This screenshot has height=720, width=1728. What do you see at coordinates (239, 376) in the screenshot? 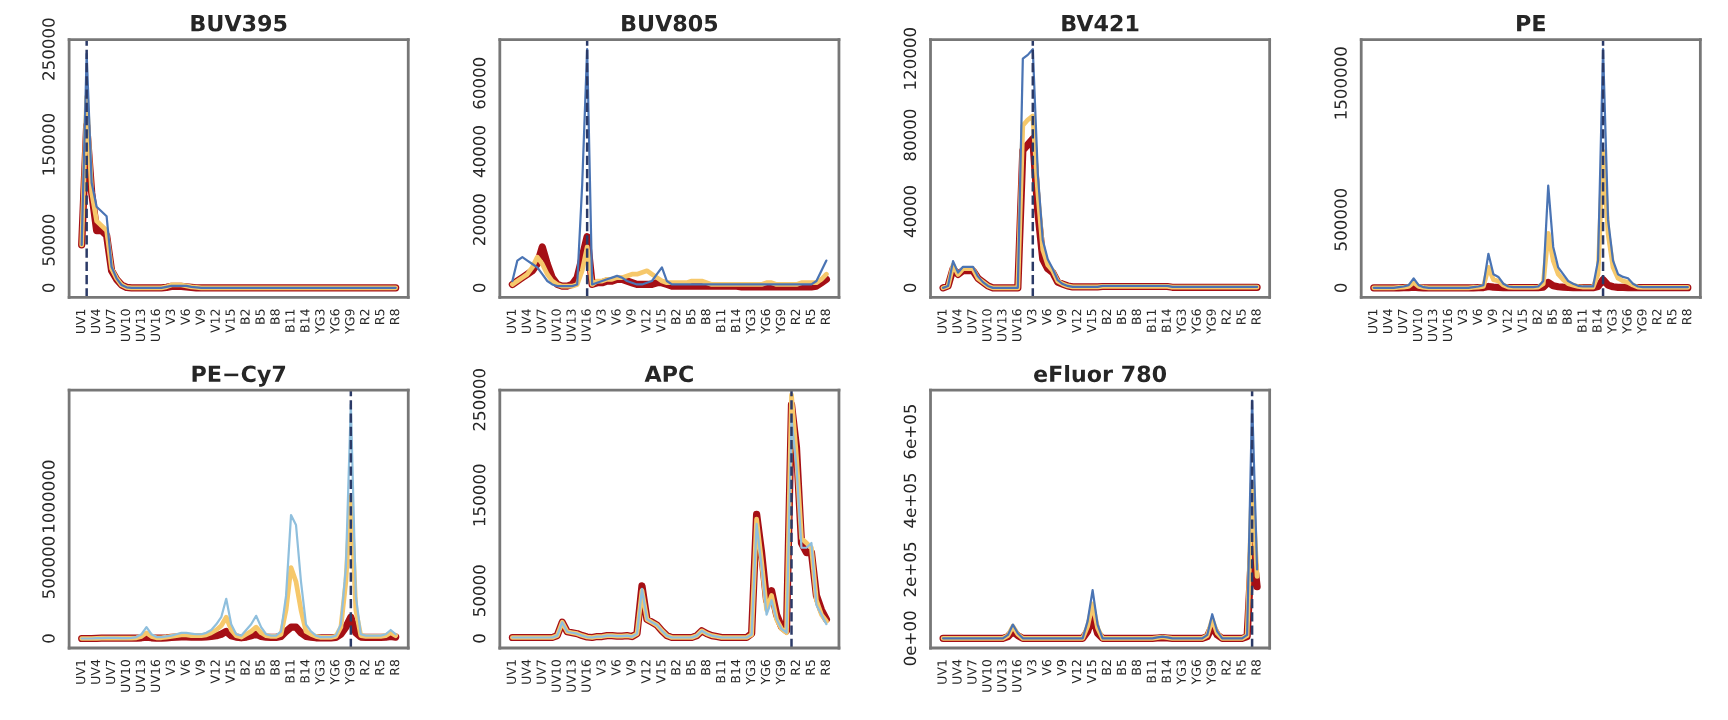
I see `chart-title: PE−Cy7` at bounding box center [239, 376].